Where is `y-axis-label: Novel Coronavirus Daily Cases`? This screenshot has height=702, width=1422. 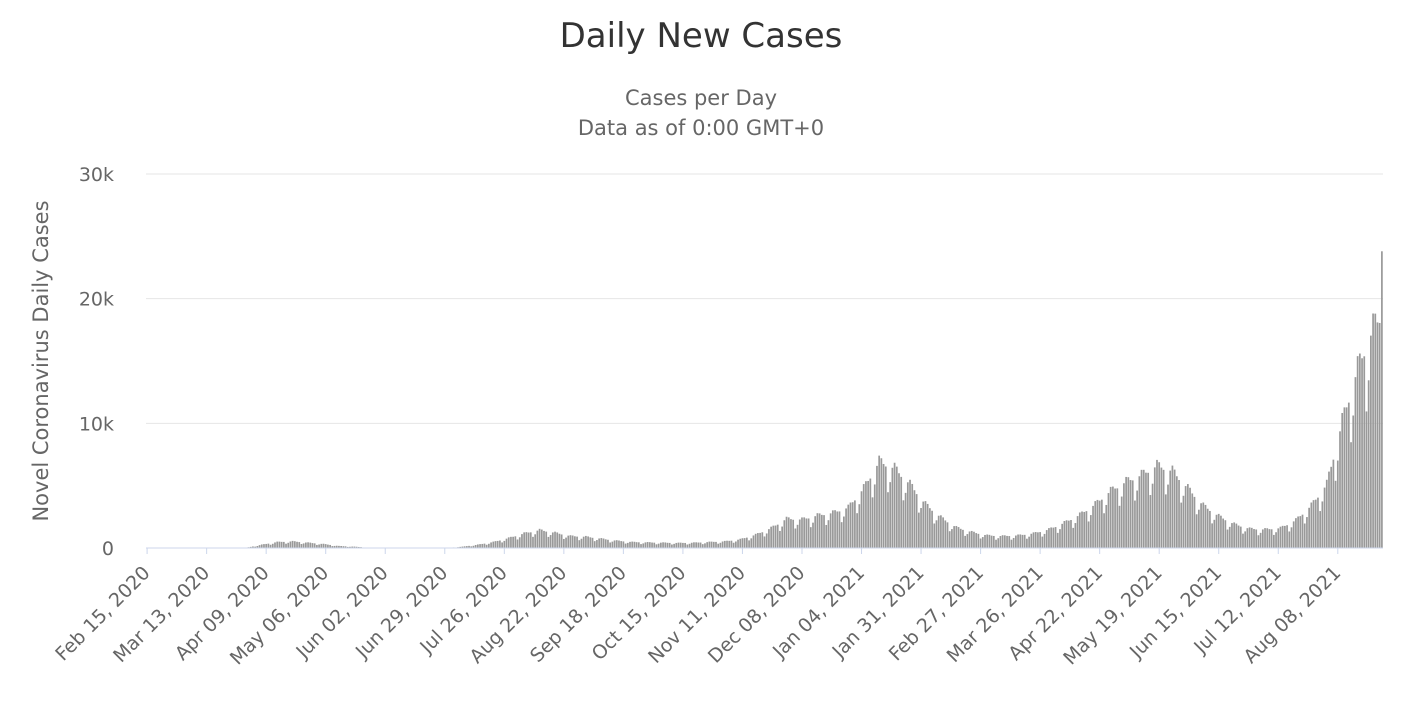 y-axis-label: Novel Coronavirus Daily Cases is located at coordinates (41, 360).